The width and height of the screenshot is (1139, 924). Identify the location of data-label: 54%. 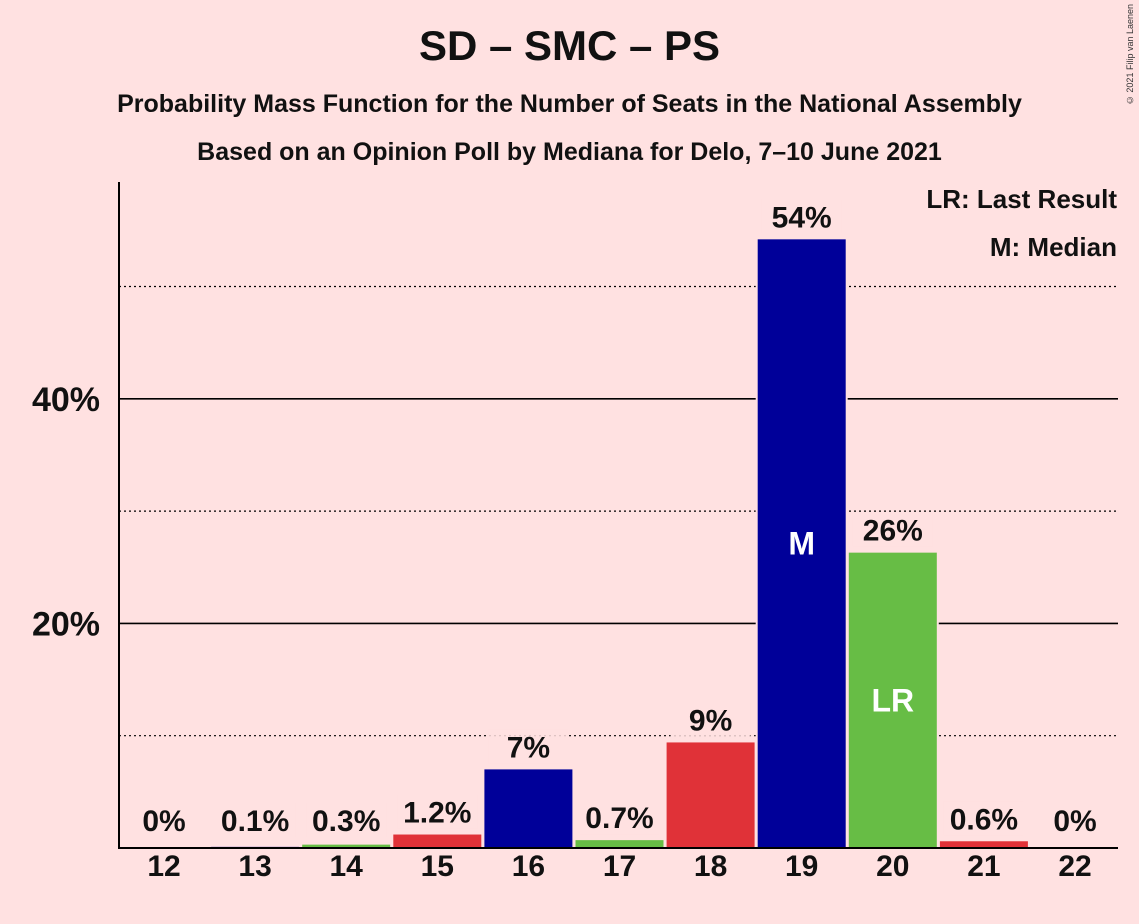
(802, 217).